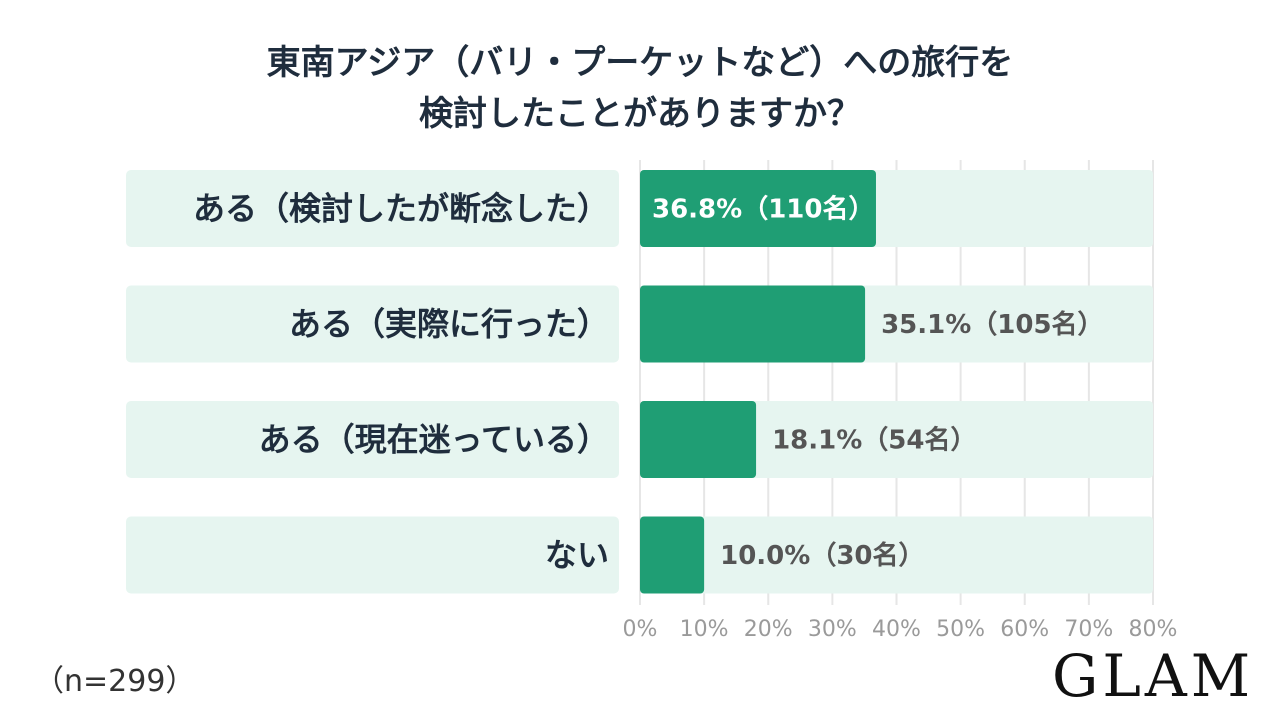 The height and width of the screenshot is (720, 1280). What do you see at coordinates (758, 382) in the screenshot?
I see `bars` at bounding box center [758, 382].